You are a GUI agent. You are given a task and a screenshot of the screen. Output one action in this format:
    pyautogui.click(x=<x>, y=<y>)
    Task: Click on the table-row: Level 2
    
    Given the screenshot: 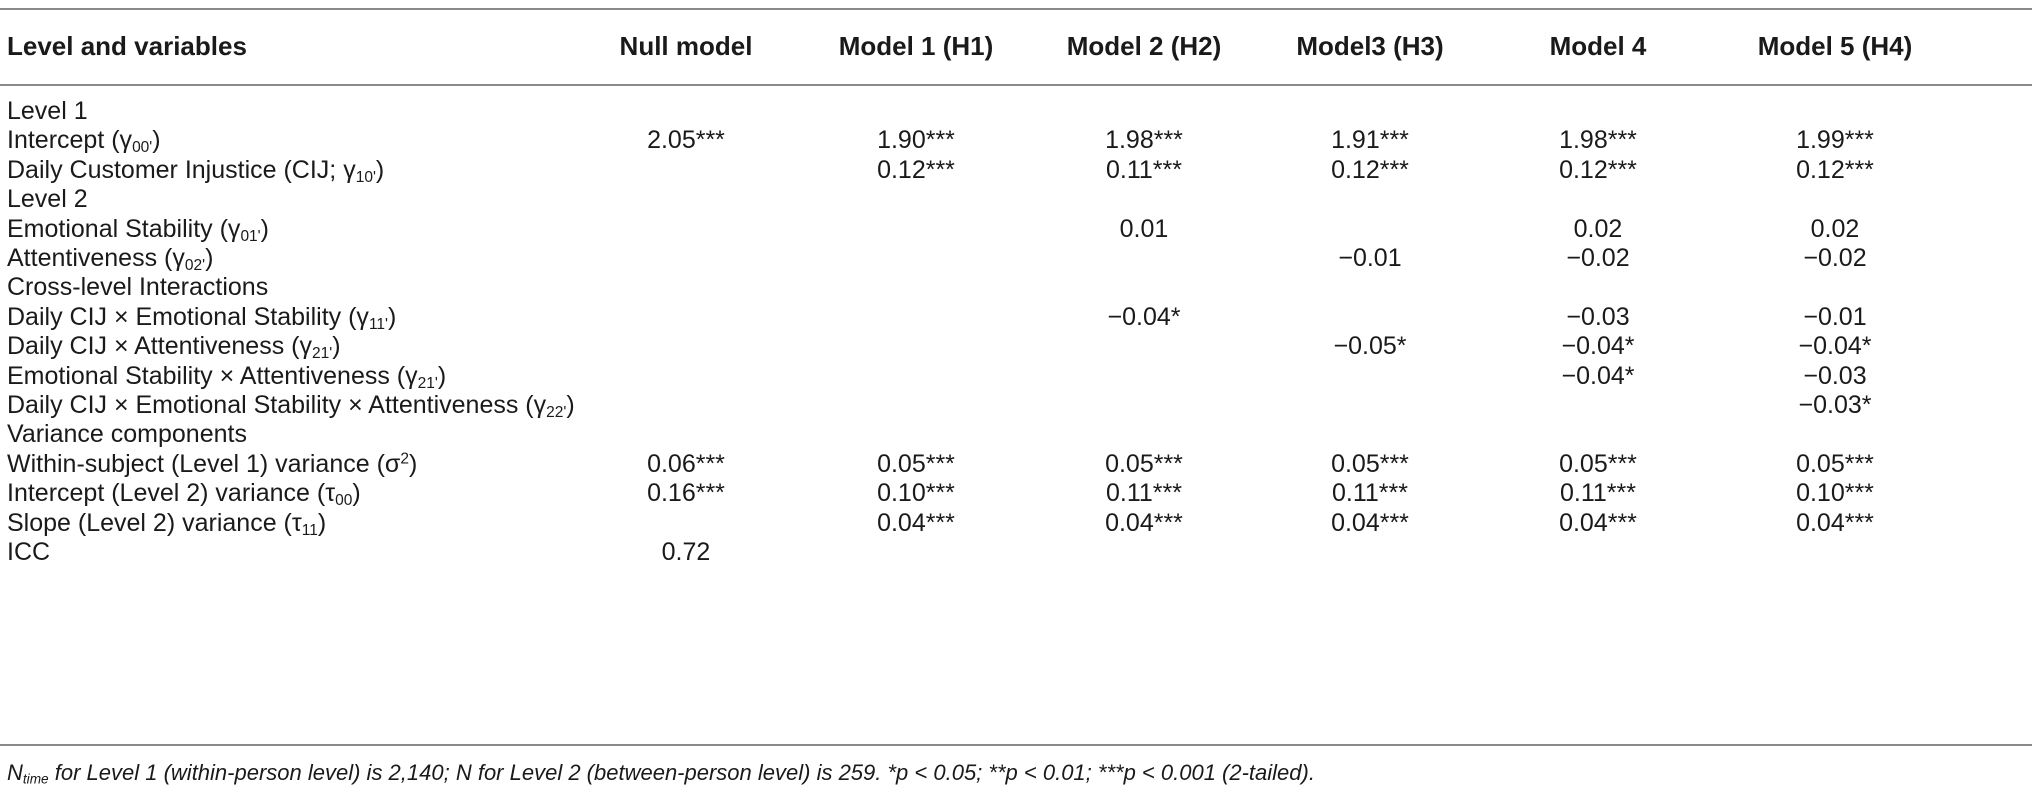 What is the action you would take?
    pyautogui.click(x=1016, y=199)
    